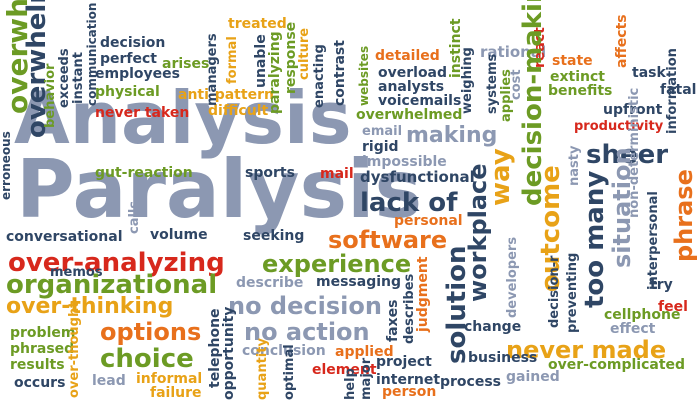 This screenshot has width=700, height=400. I want to click on word-try: try, so click(661, 285).